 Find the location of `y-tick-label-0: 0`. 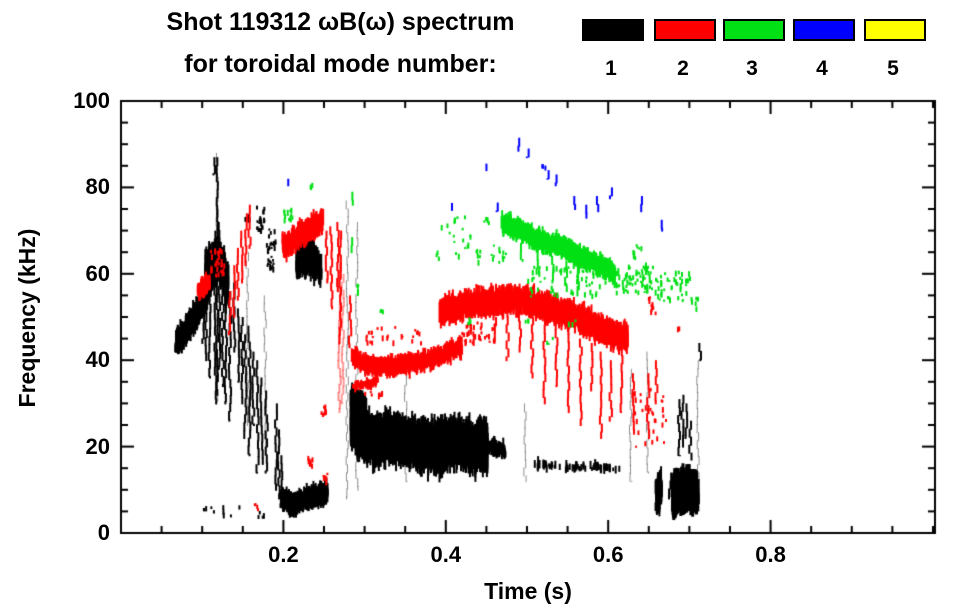

y-tick-label-0: 0 is located at coordinates (103, 532).